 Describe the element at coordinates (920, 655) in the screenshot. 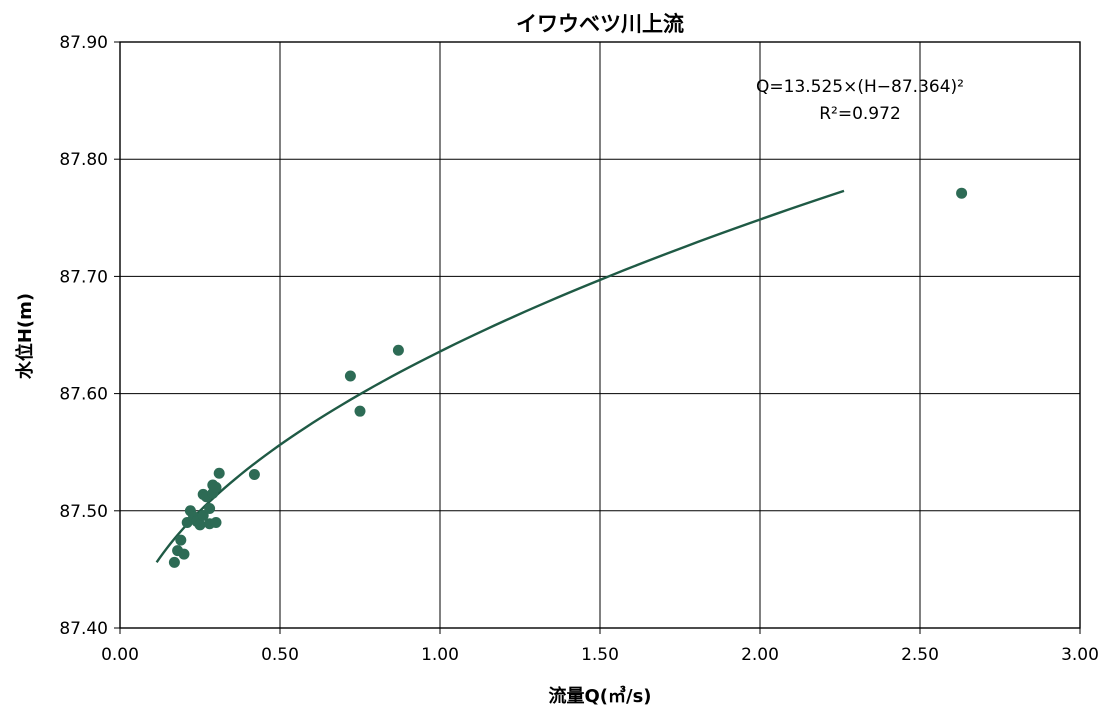

I see `x-tick-label: 2.50` at that location.